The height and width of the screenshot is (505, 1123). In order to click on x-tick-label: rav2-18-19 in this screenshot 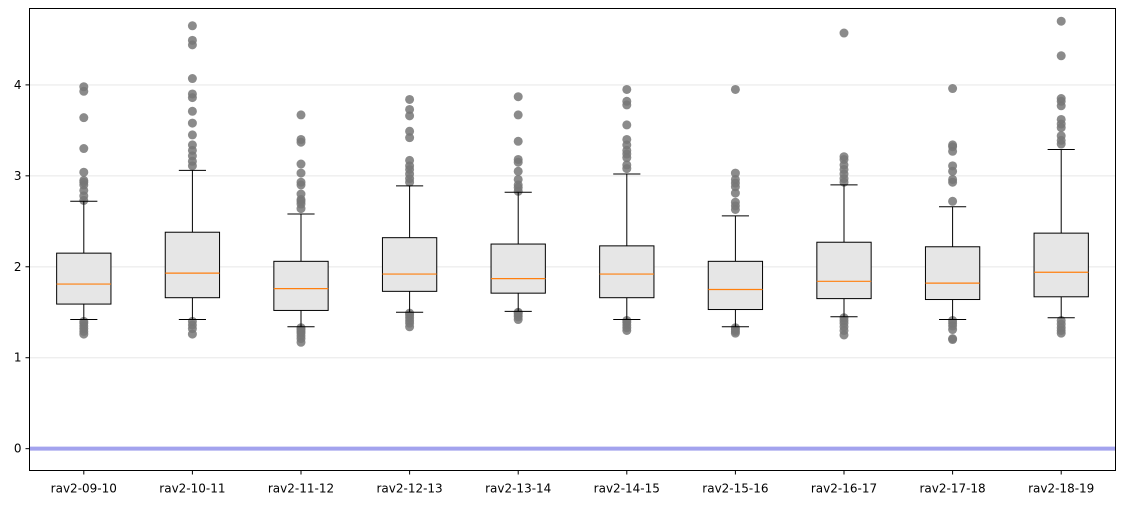, I will do `click(1061, 489)`.